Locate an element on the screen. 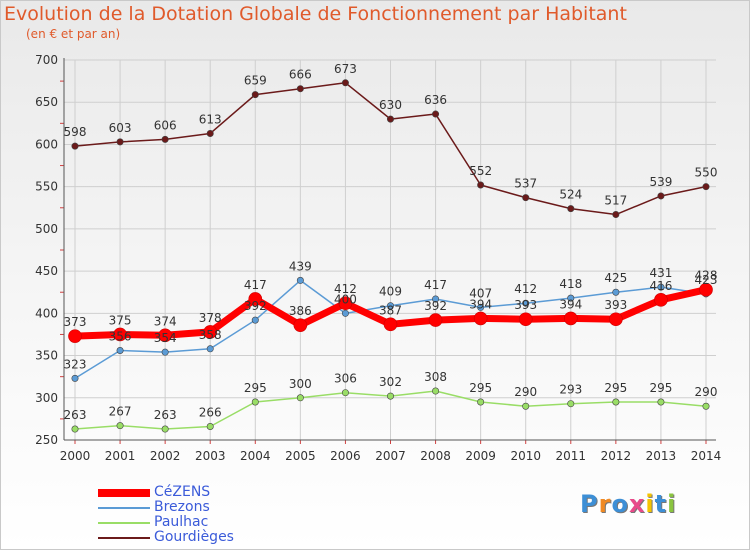 The image size is (750, 550). legend-item-paulhac: Paulhac is located at coordinates (166, 522).